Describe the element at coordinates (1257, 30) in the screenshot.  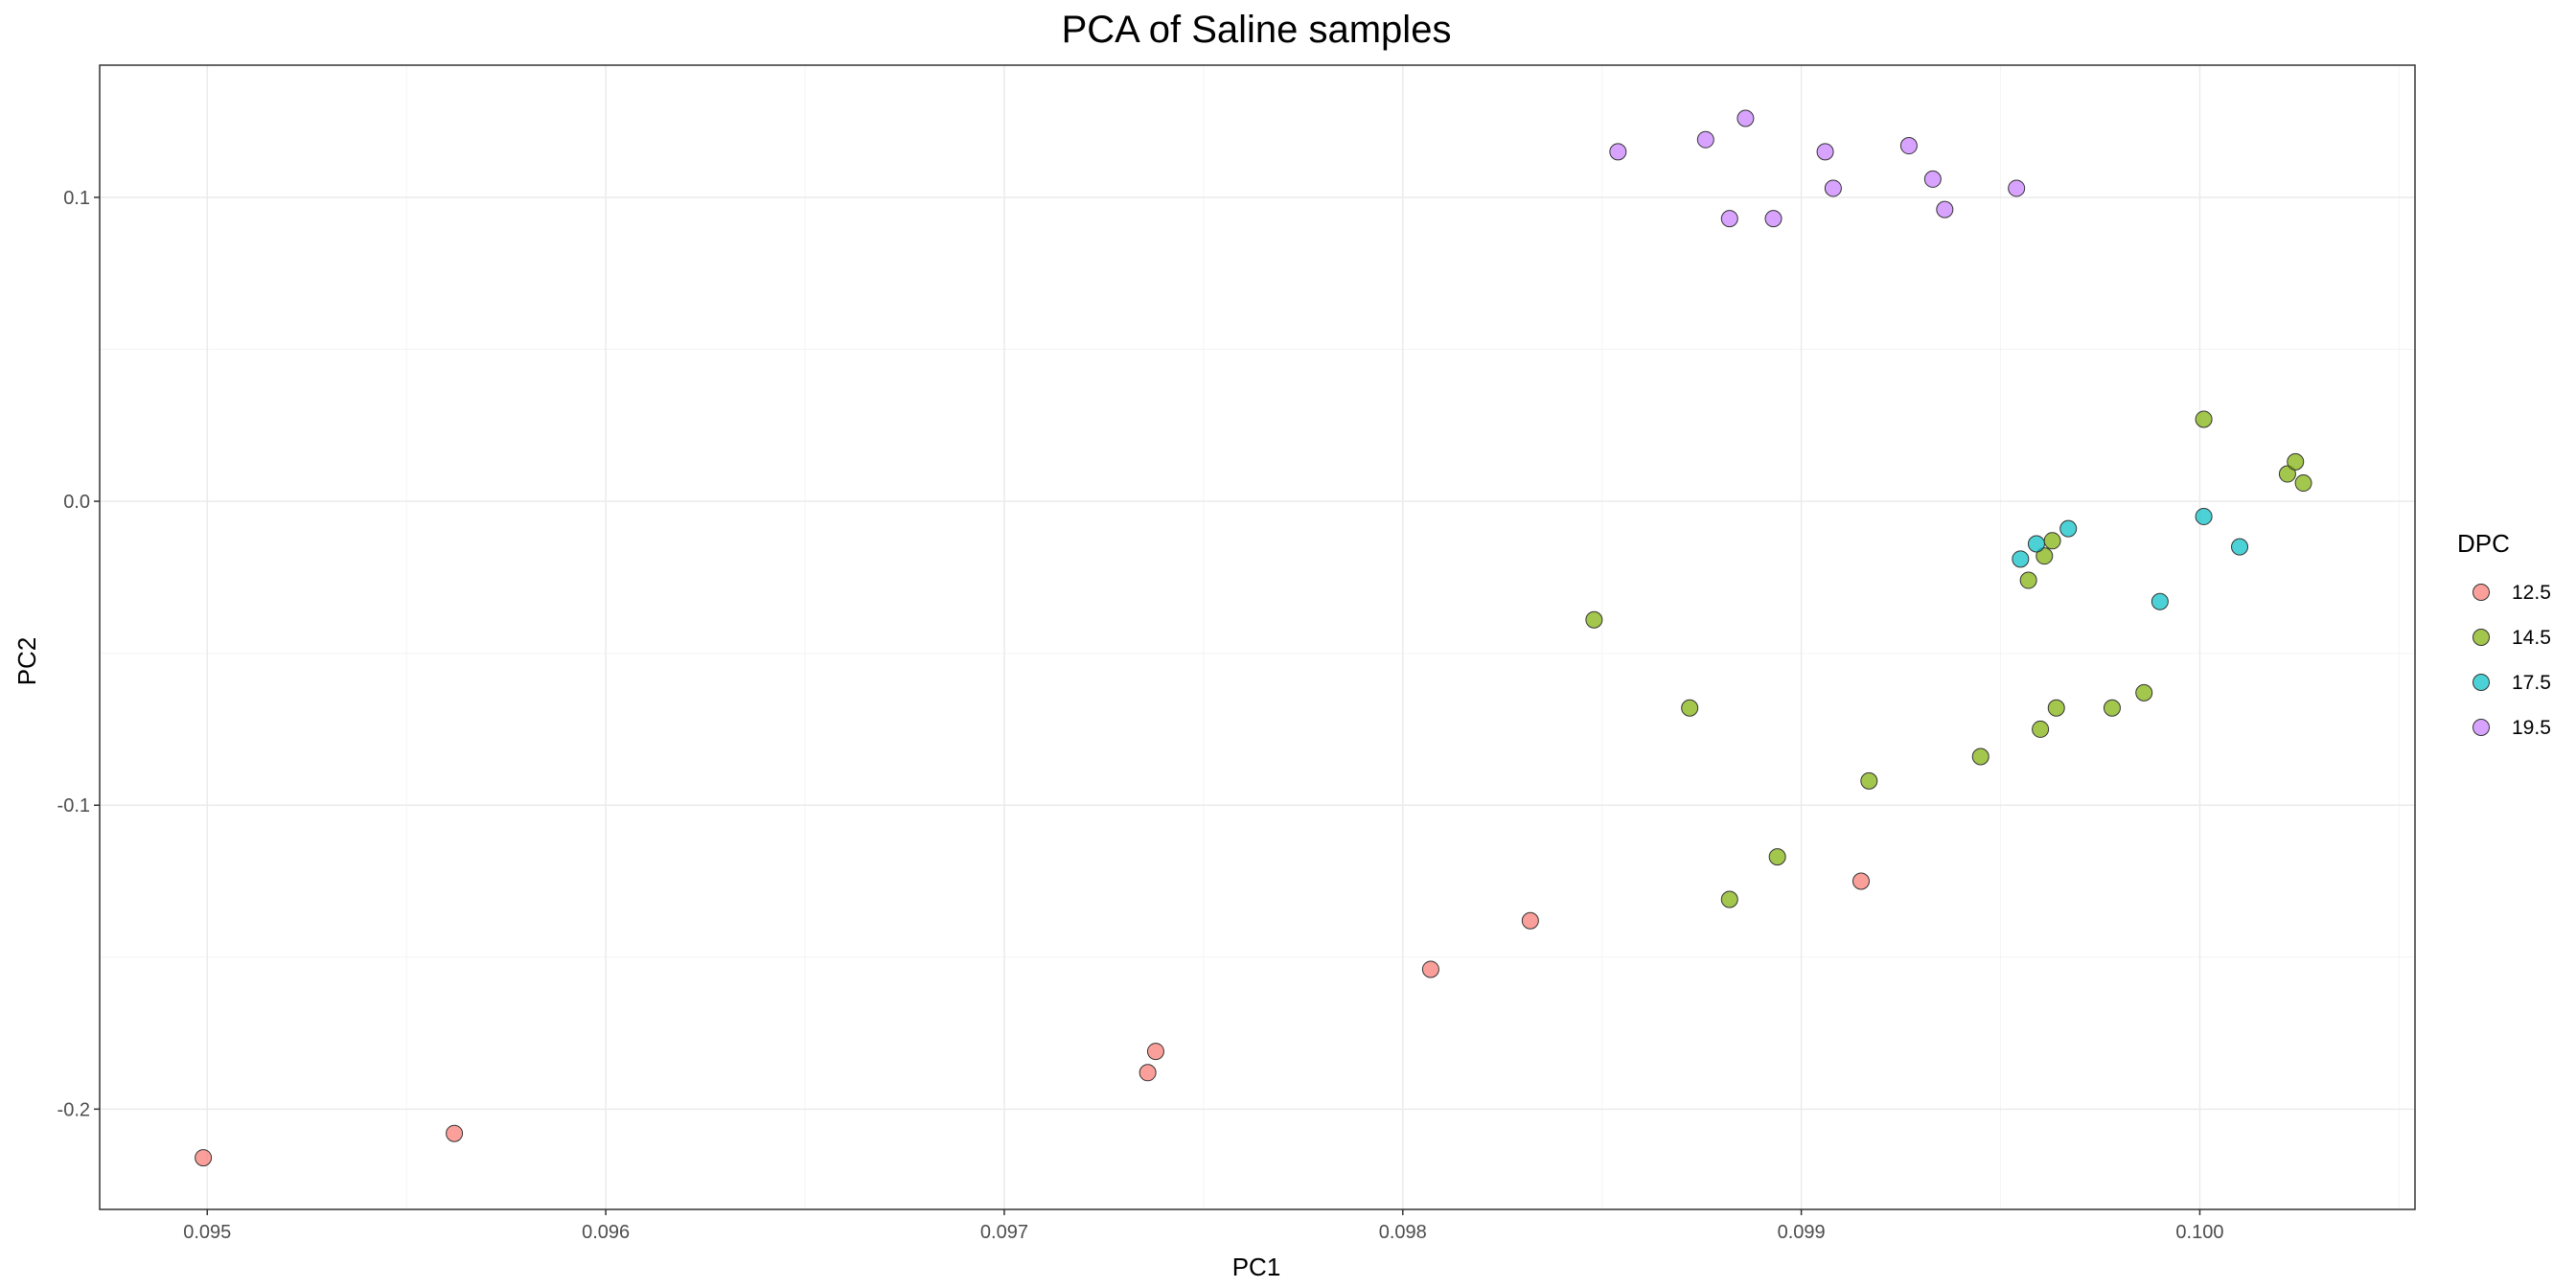
I see `chart-title: PCA of Saline samples` at that location.